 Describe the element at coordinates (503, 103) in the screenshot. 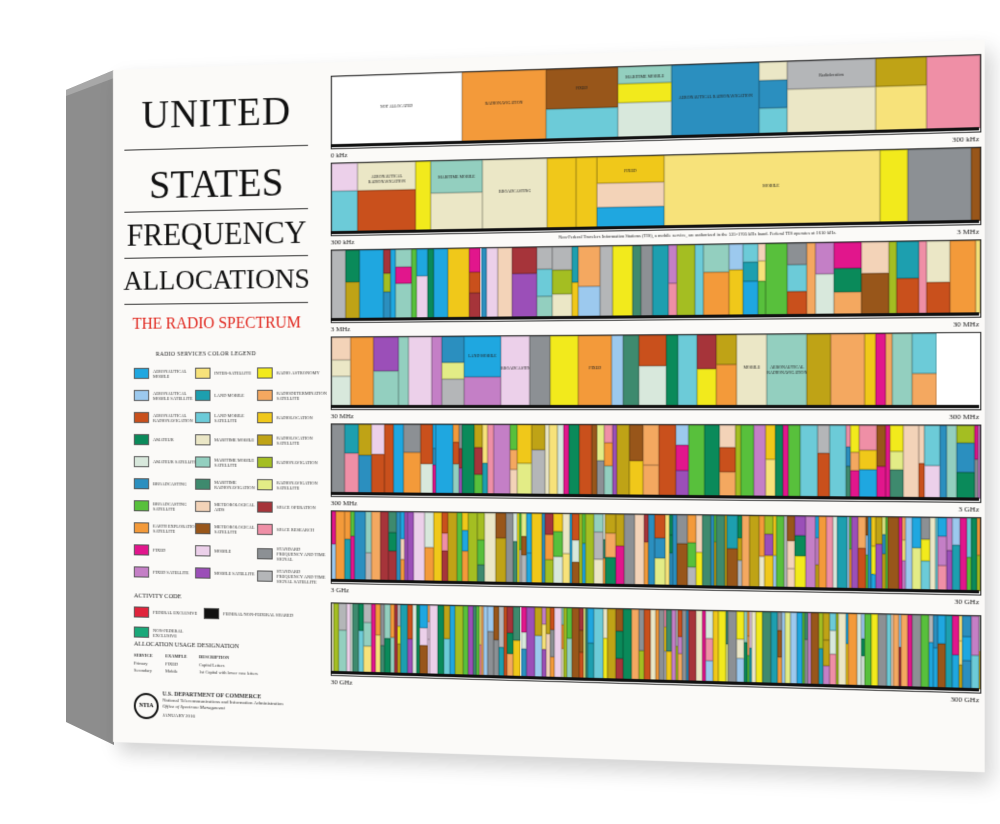

I see `allocation-label: RADIONAVIGATION` at that location.